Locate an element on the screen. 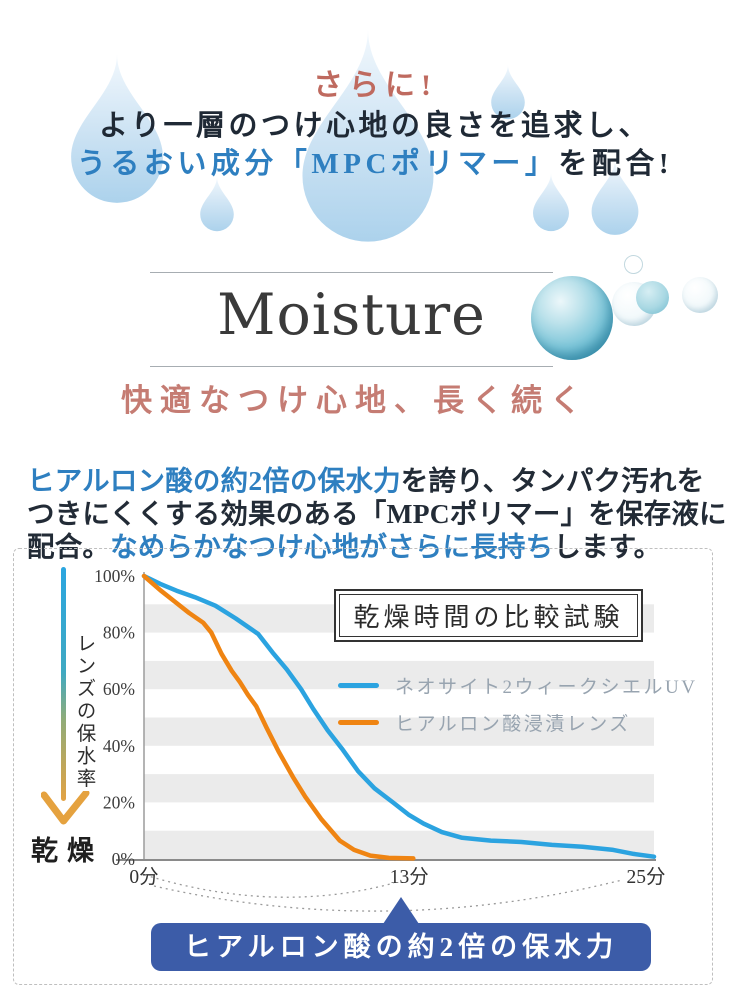 This screenshot has height=1000, width=750. paragraph-highlight-2: なめらかなつけ心地がさらに長持ち is located at coordinates (332, 546).